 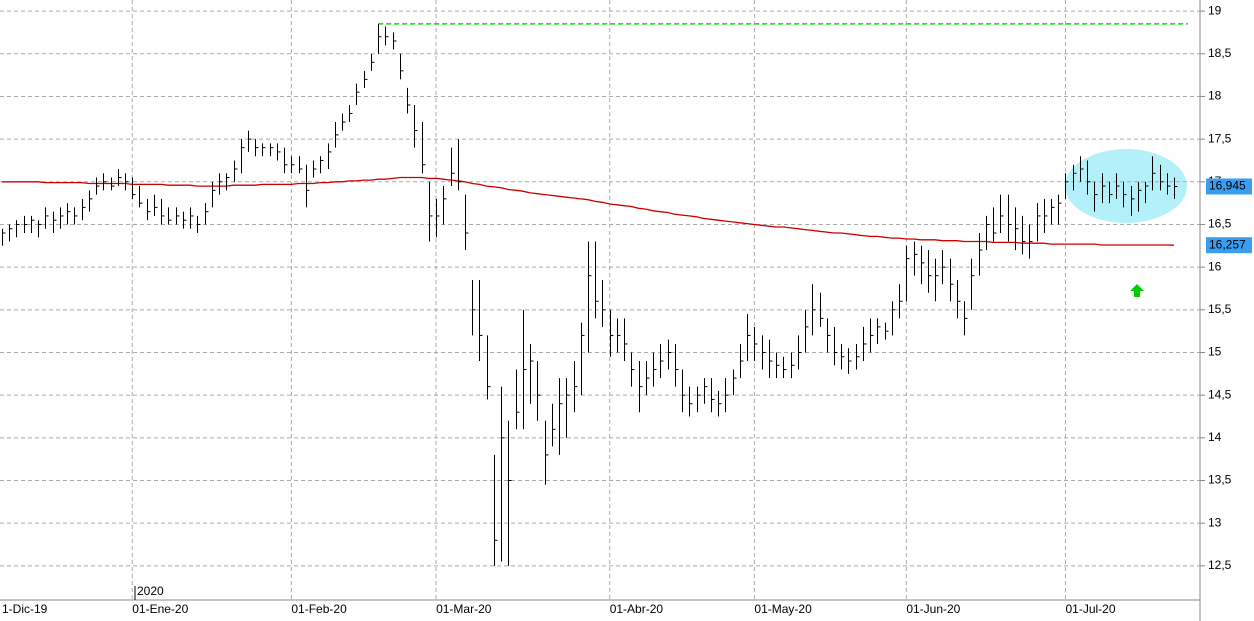 I want to click on x-tick-label: 01-Ene-20, so click(x=160, y=609).